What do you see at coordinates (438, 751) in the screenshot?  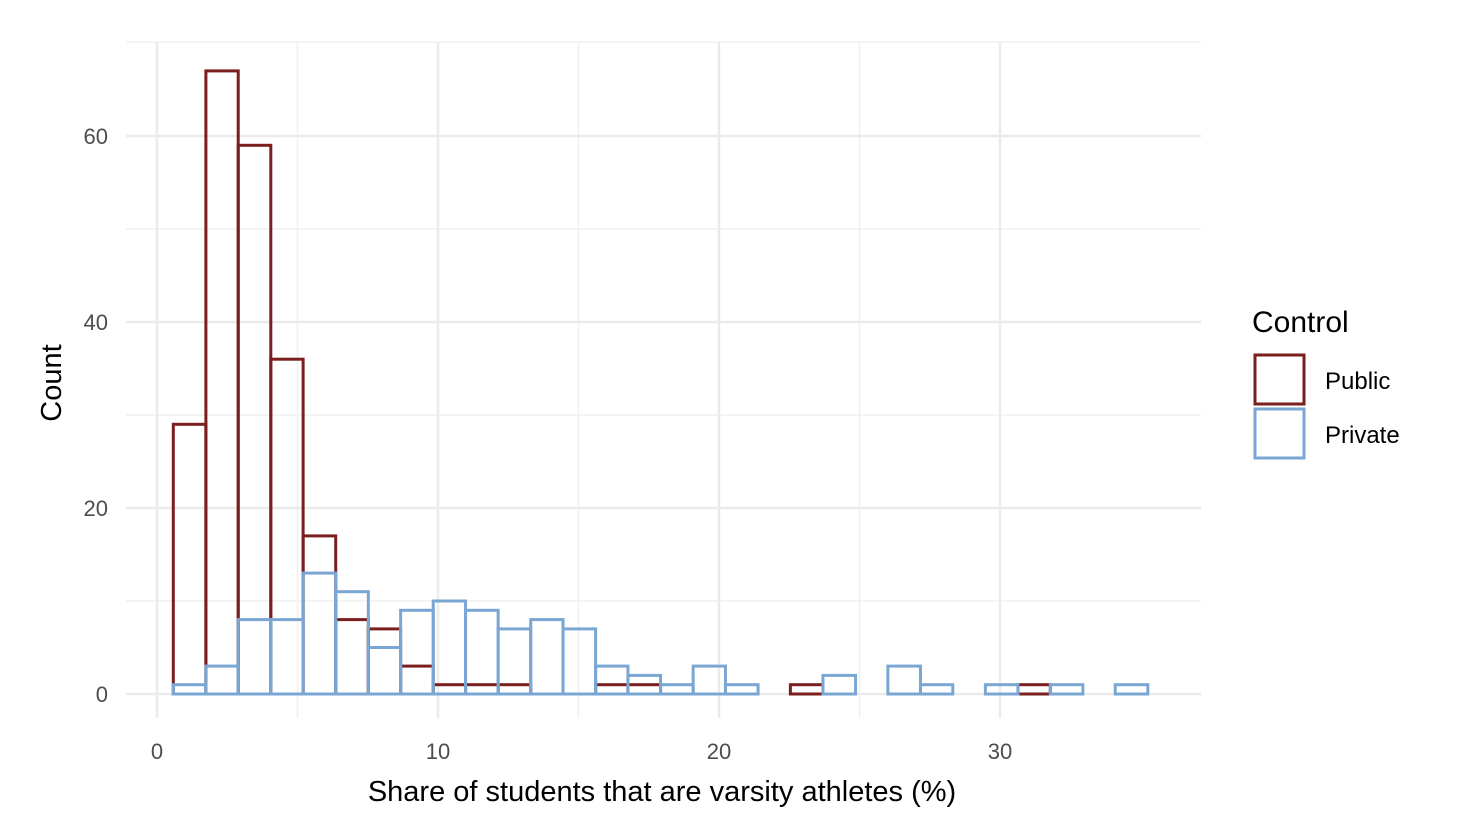 I see `x-tick-label: 10` at bounding box center [438, 751].